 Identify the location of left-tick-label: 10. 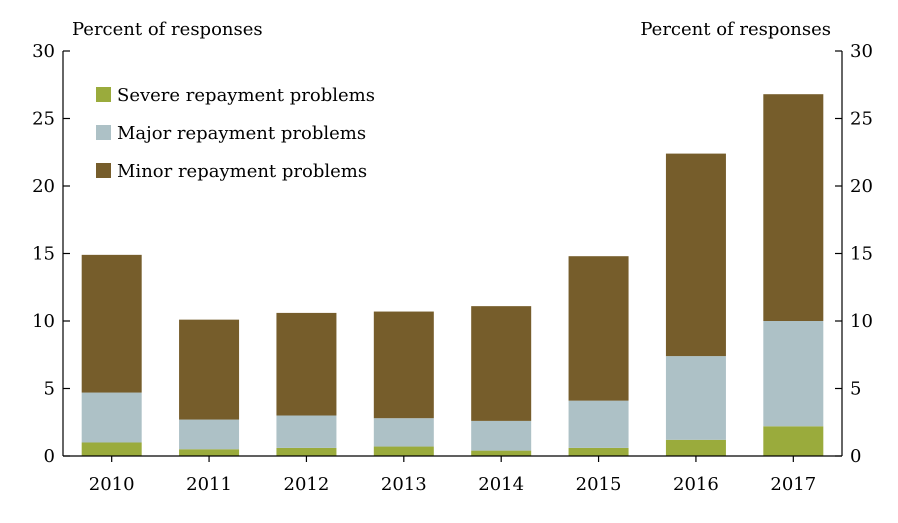
(43, 321).